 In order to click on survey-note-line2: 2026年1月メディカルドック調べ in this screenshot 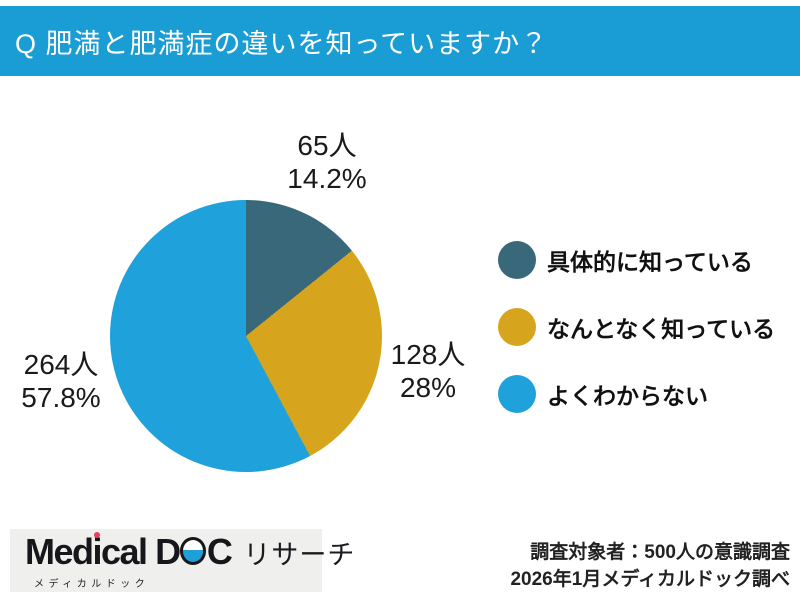, I will do `click(650, 579)`.